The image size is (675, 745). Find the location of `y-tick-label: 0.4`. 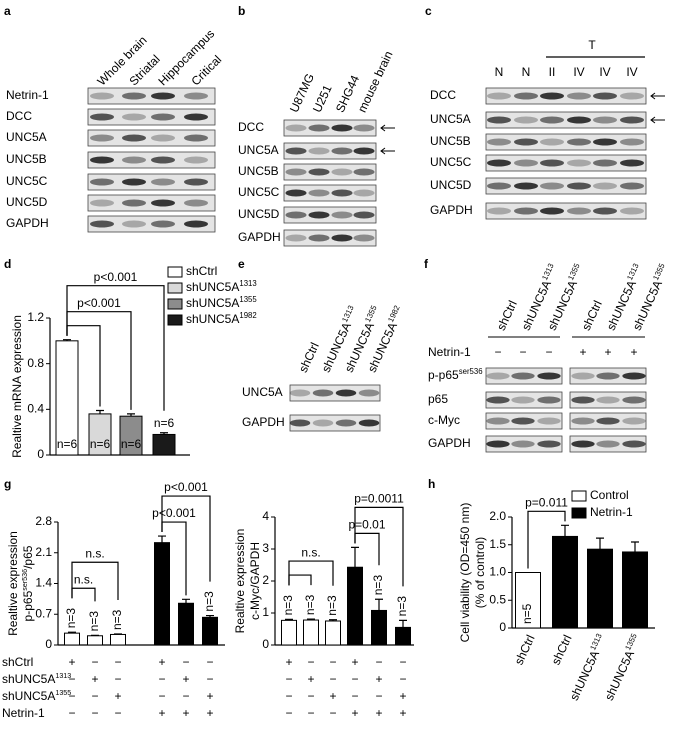

y-tick-label: 0.4 is located at coordinates (35, 409).